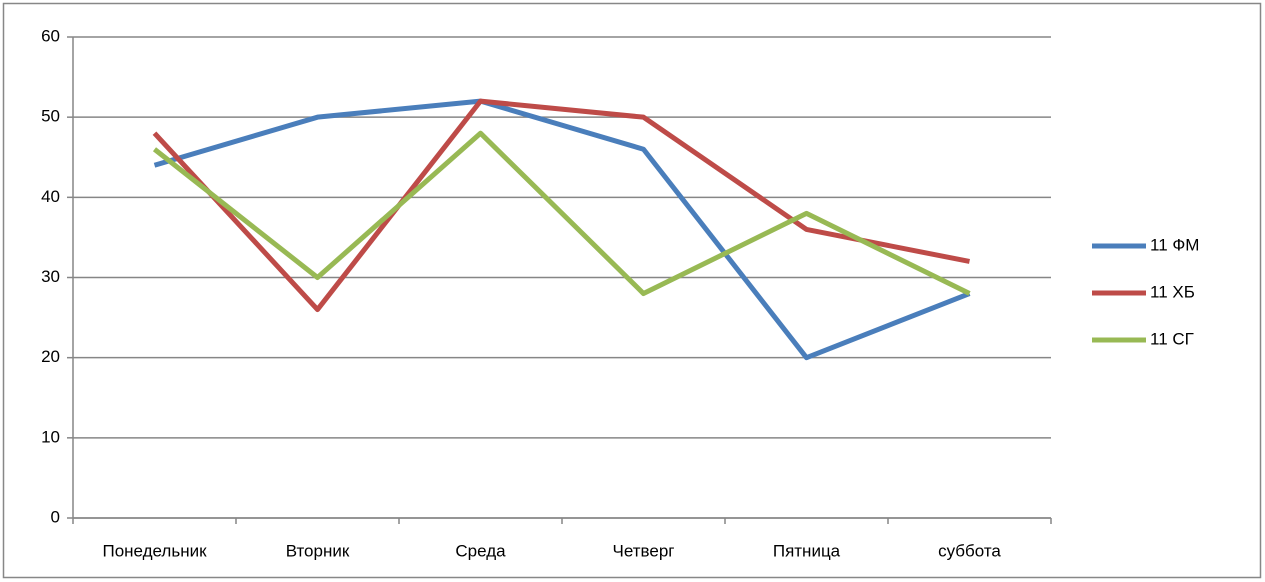  I want to click on x-tick-label: Понедельник, so click(154, 550).